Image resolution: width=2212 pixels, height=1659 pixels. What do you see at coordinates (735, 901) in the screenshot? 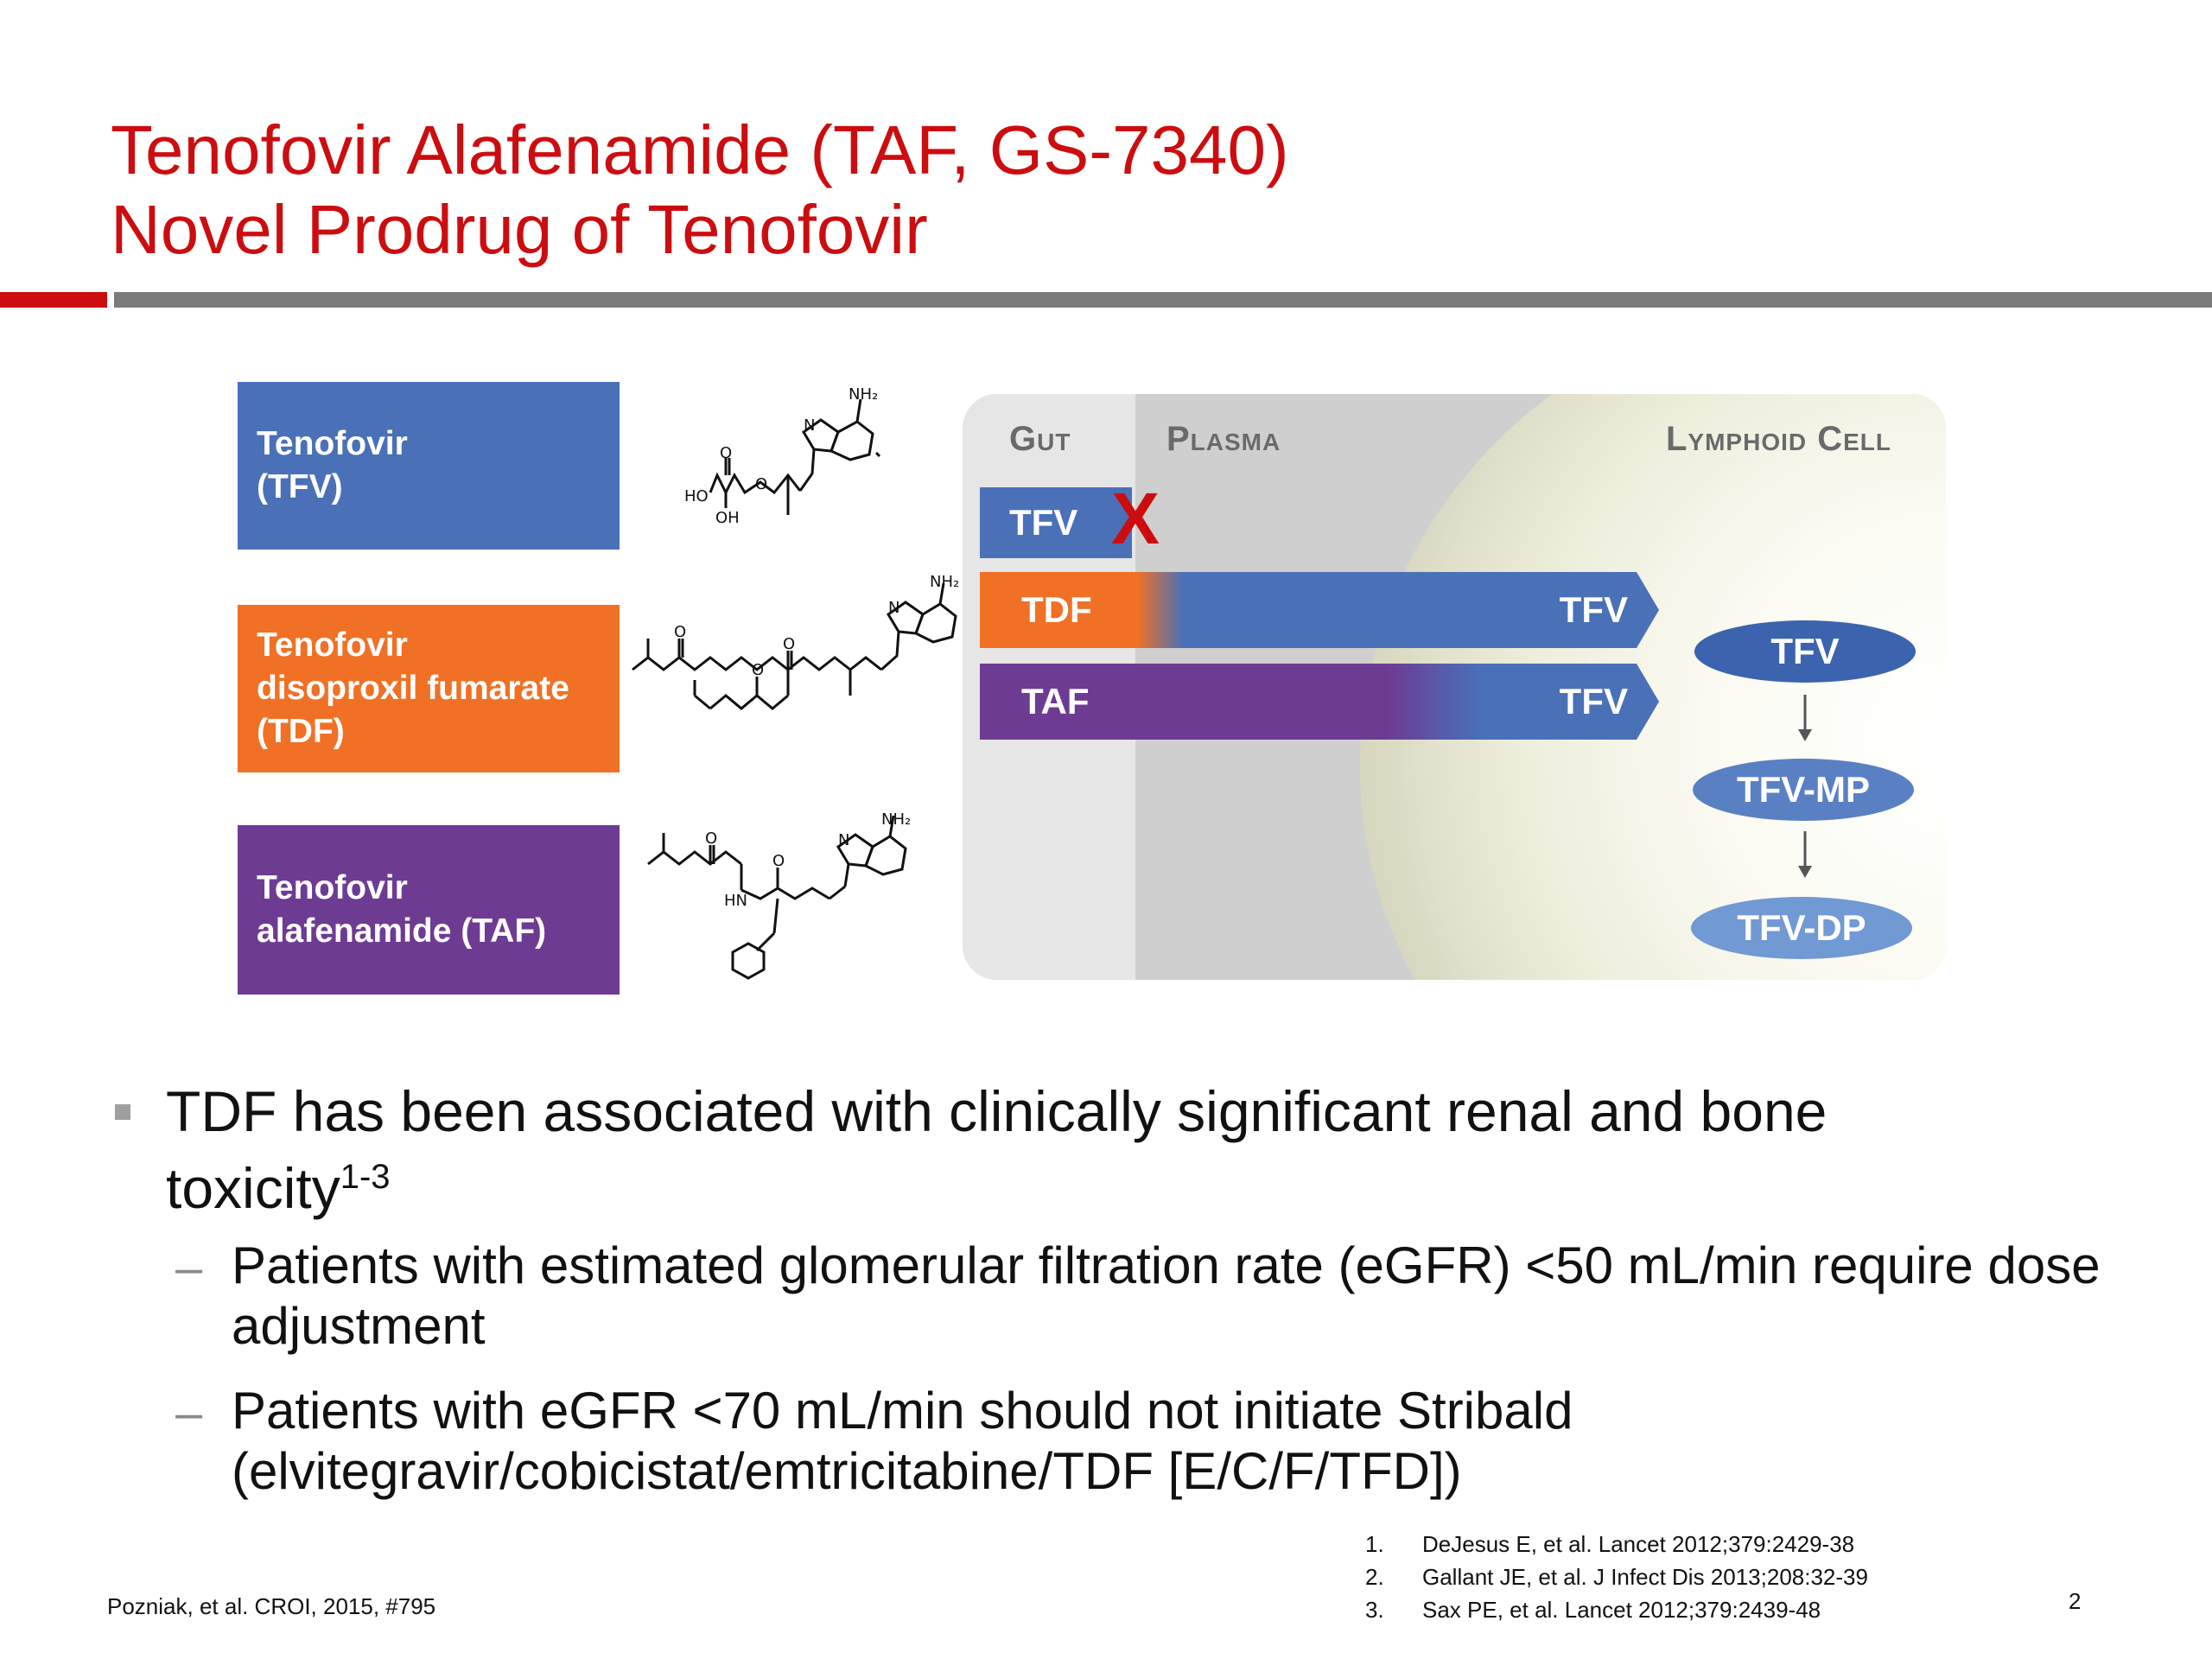
I see `structure-atom: HN` at bounding box center [735, 901].